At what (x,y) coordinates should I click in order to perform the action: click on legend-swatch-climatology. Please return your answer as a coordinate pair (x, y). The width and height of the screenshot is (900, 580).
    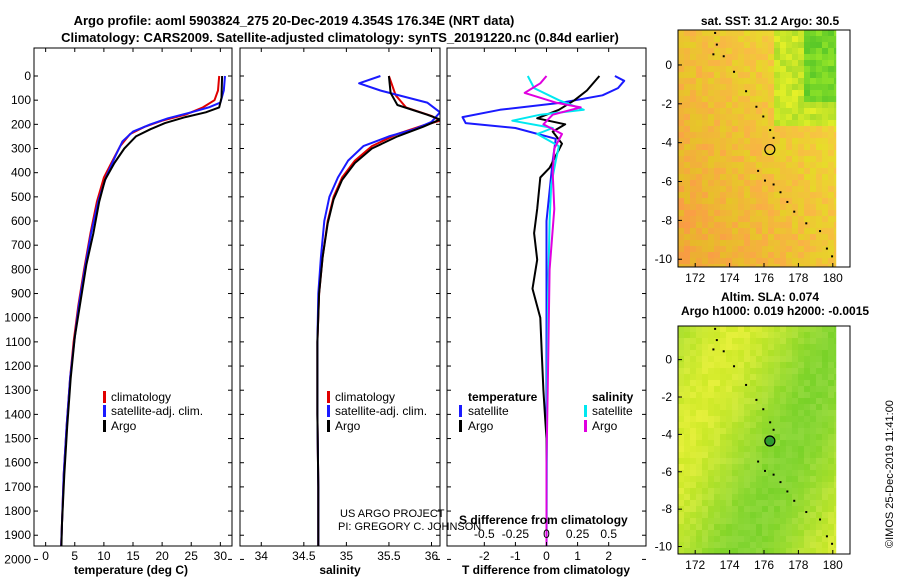
    Looking at the image, I should click on (328, 397).